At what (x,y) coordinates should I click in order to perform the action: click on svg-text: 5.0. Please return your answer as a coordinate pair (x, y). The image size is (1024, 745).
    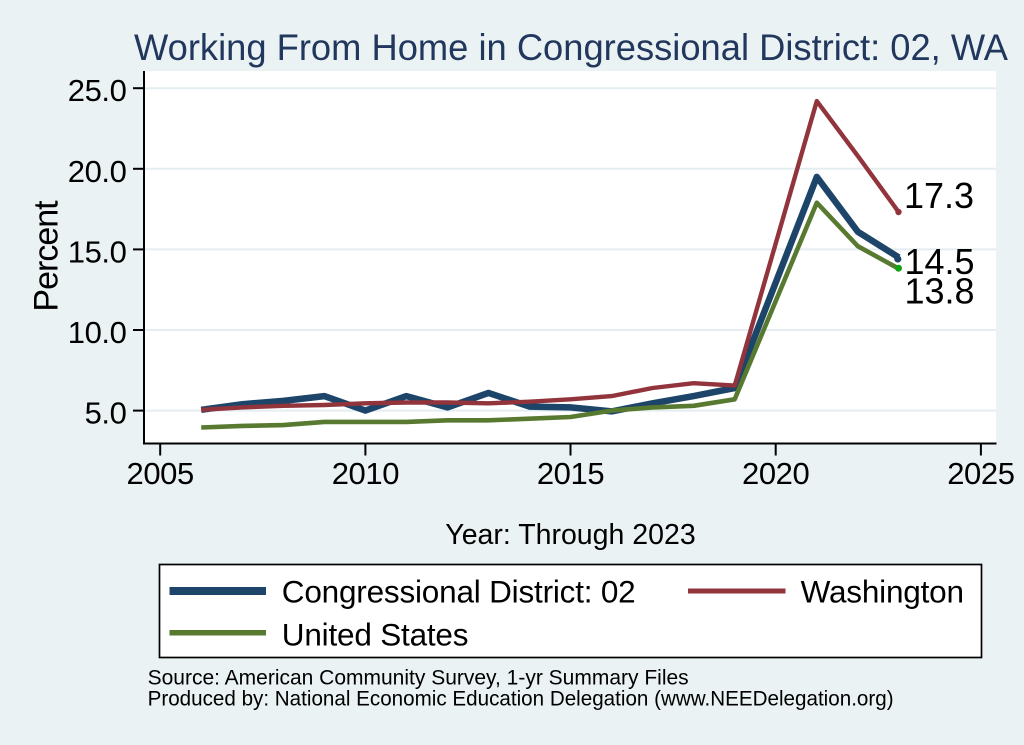
    Looking at the image, I should click on (106, 413).